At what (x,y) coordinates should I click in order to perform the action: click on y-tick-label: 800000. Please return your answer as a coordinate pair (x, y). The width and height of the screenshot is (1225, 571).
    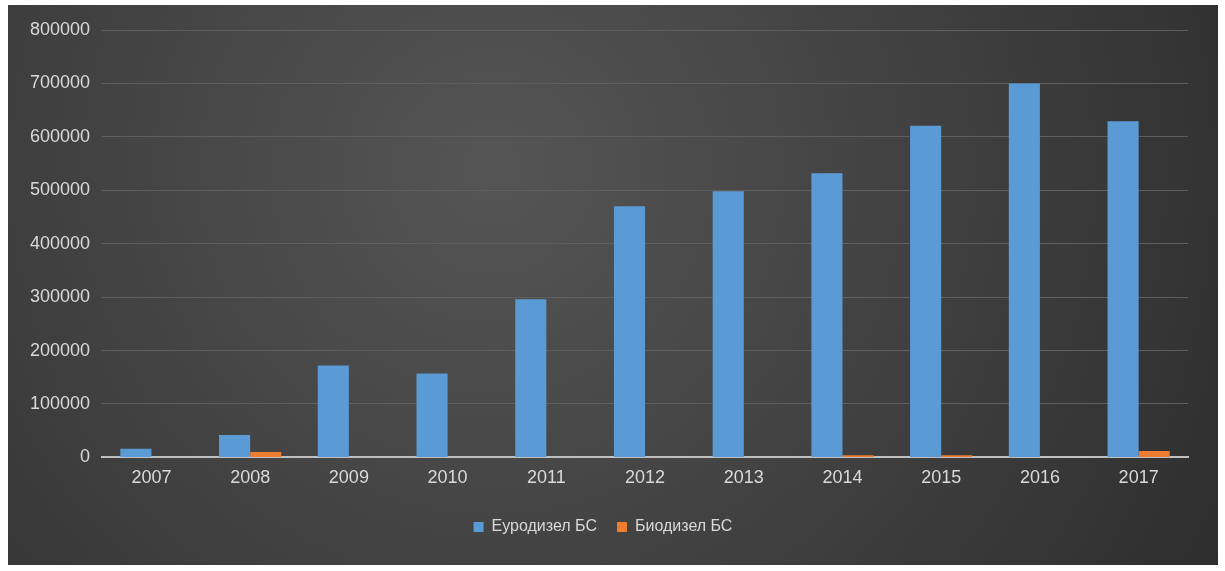
    Looking at the image, I should click on (60, 28).